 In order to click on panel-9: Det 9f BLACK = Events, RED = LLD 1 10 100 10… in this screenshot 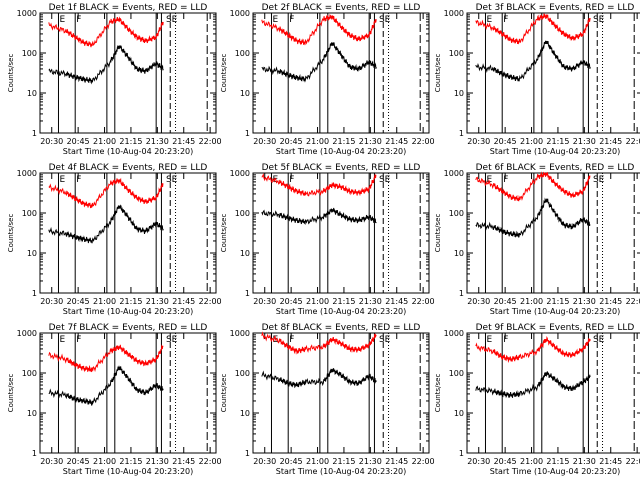, I will do `click(537, 399)`.